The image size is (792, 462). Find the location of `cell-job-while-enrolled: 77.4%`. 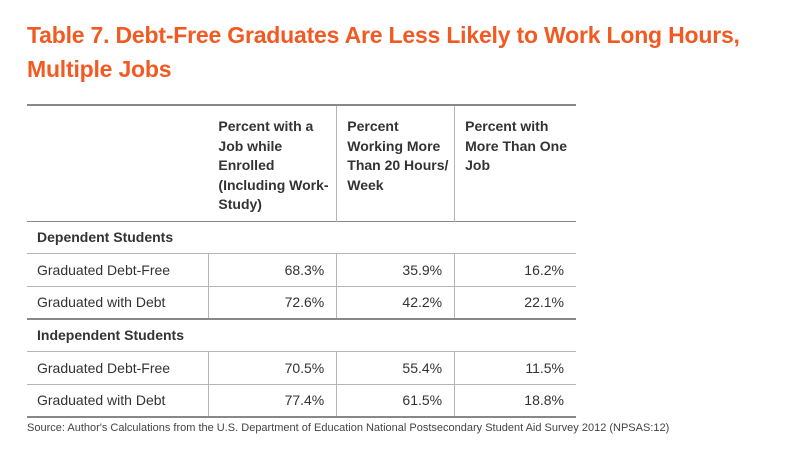

cell-job-while-enrolled: 77.4% is located at coordinates (272, 400).